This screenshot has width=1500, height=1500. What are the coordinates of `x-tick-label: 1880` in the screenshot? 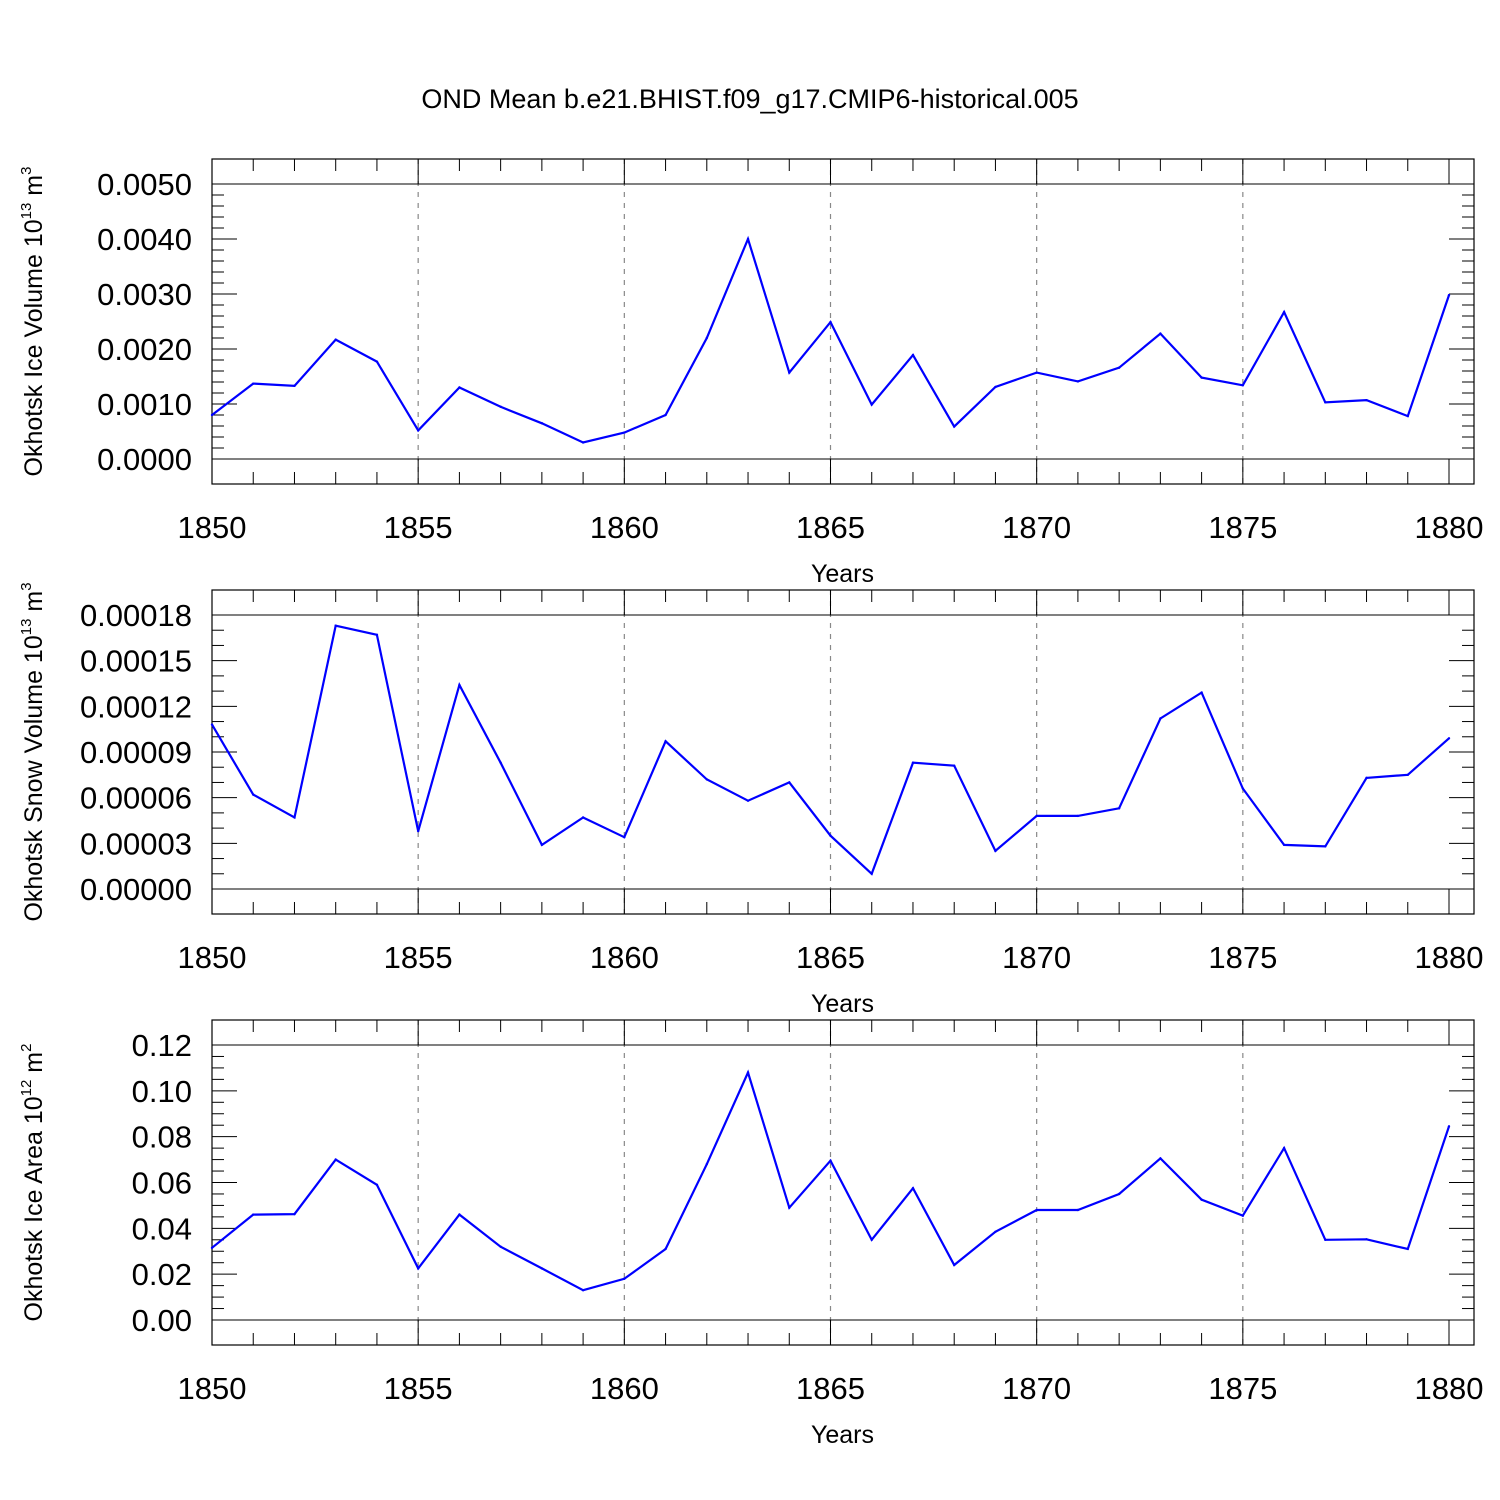 It's located at (1449, 1388).